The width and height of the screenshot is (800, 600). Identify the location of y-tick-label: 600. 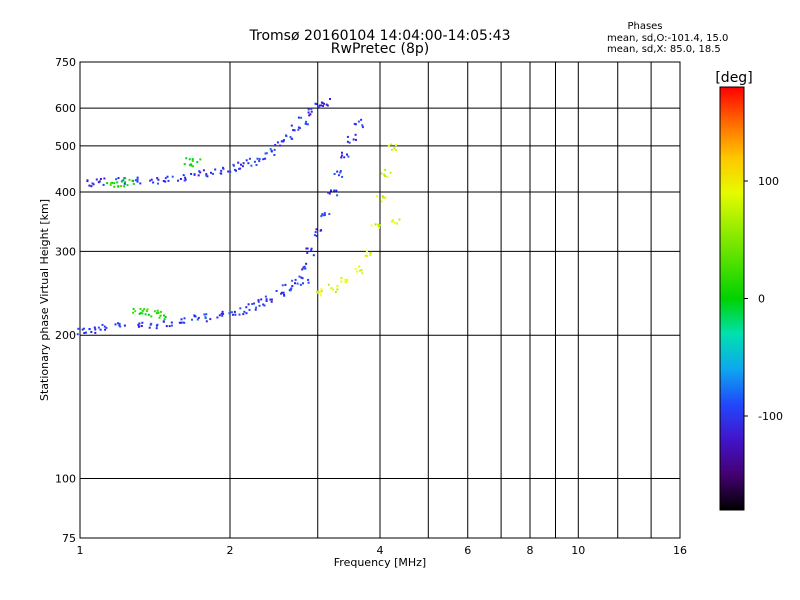
(65, 108).